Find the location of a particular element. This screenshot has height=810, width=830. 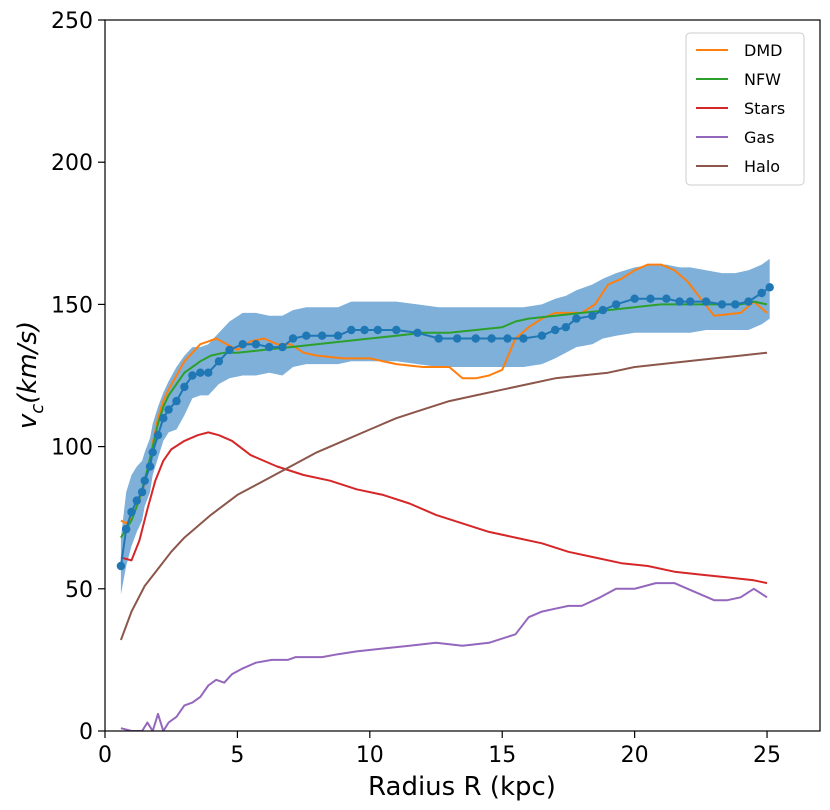

y-axis-ticks: 0 50 100 150 200 250 is located at coordinates (78, 377).